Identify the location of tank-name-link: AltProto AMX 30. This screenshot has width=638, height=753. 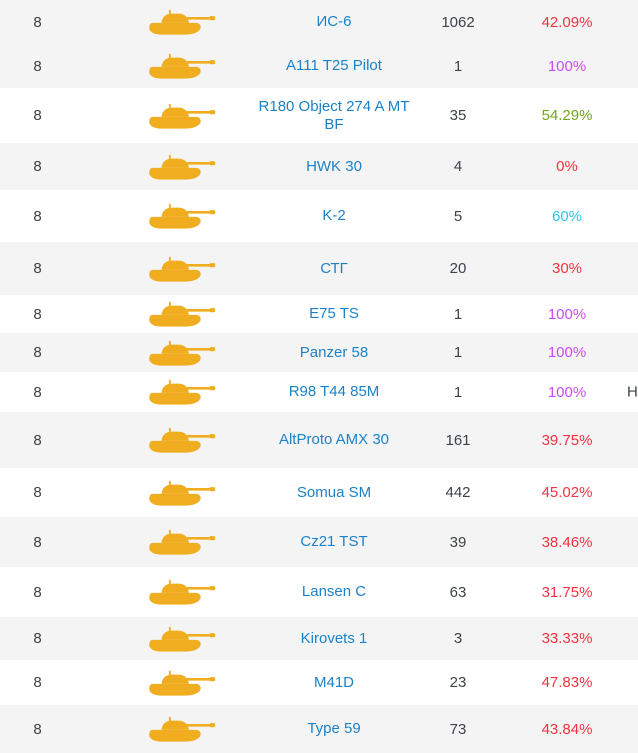
(334, 439).